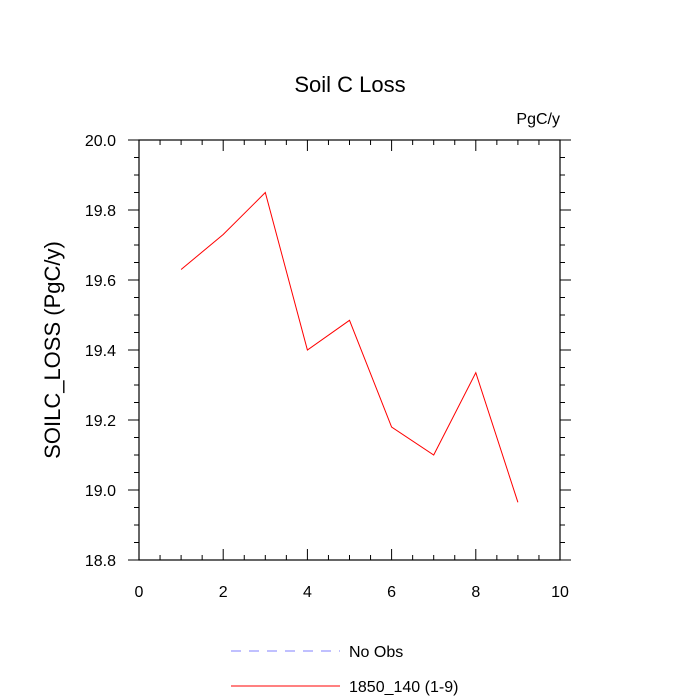 The height and width of the screenshot is (700, 700). Describe the element at coordinates (349, 84) in the screenshot. I see `chart-title: Soil C Loss` at that location.